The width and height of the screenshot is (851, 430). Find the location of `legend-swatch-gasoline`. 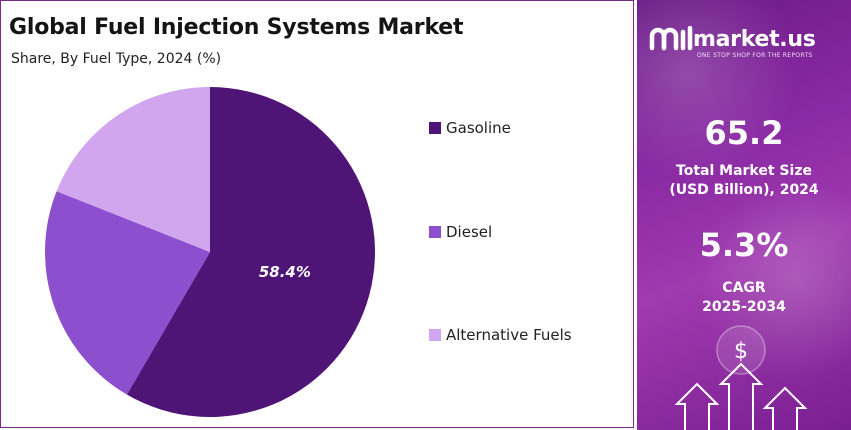

legend-swatch-gasoline is located at coordinates (435, 128).